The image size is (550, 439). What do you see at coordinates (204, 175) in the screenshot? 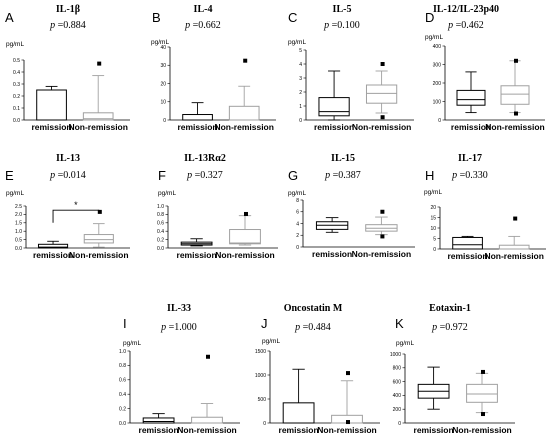
I see `p-value-label: p =0.327` at bounding box center [204, 175].